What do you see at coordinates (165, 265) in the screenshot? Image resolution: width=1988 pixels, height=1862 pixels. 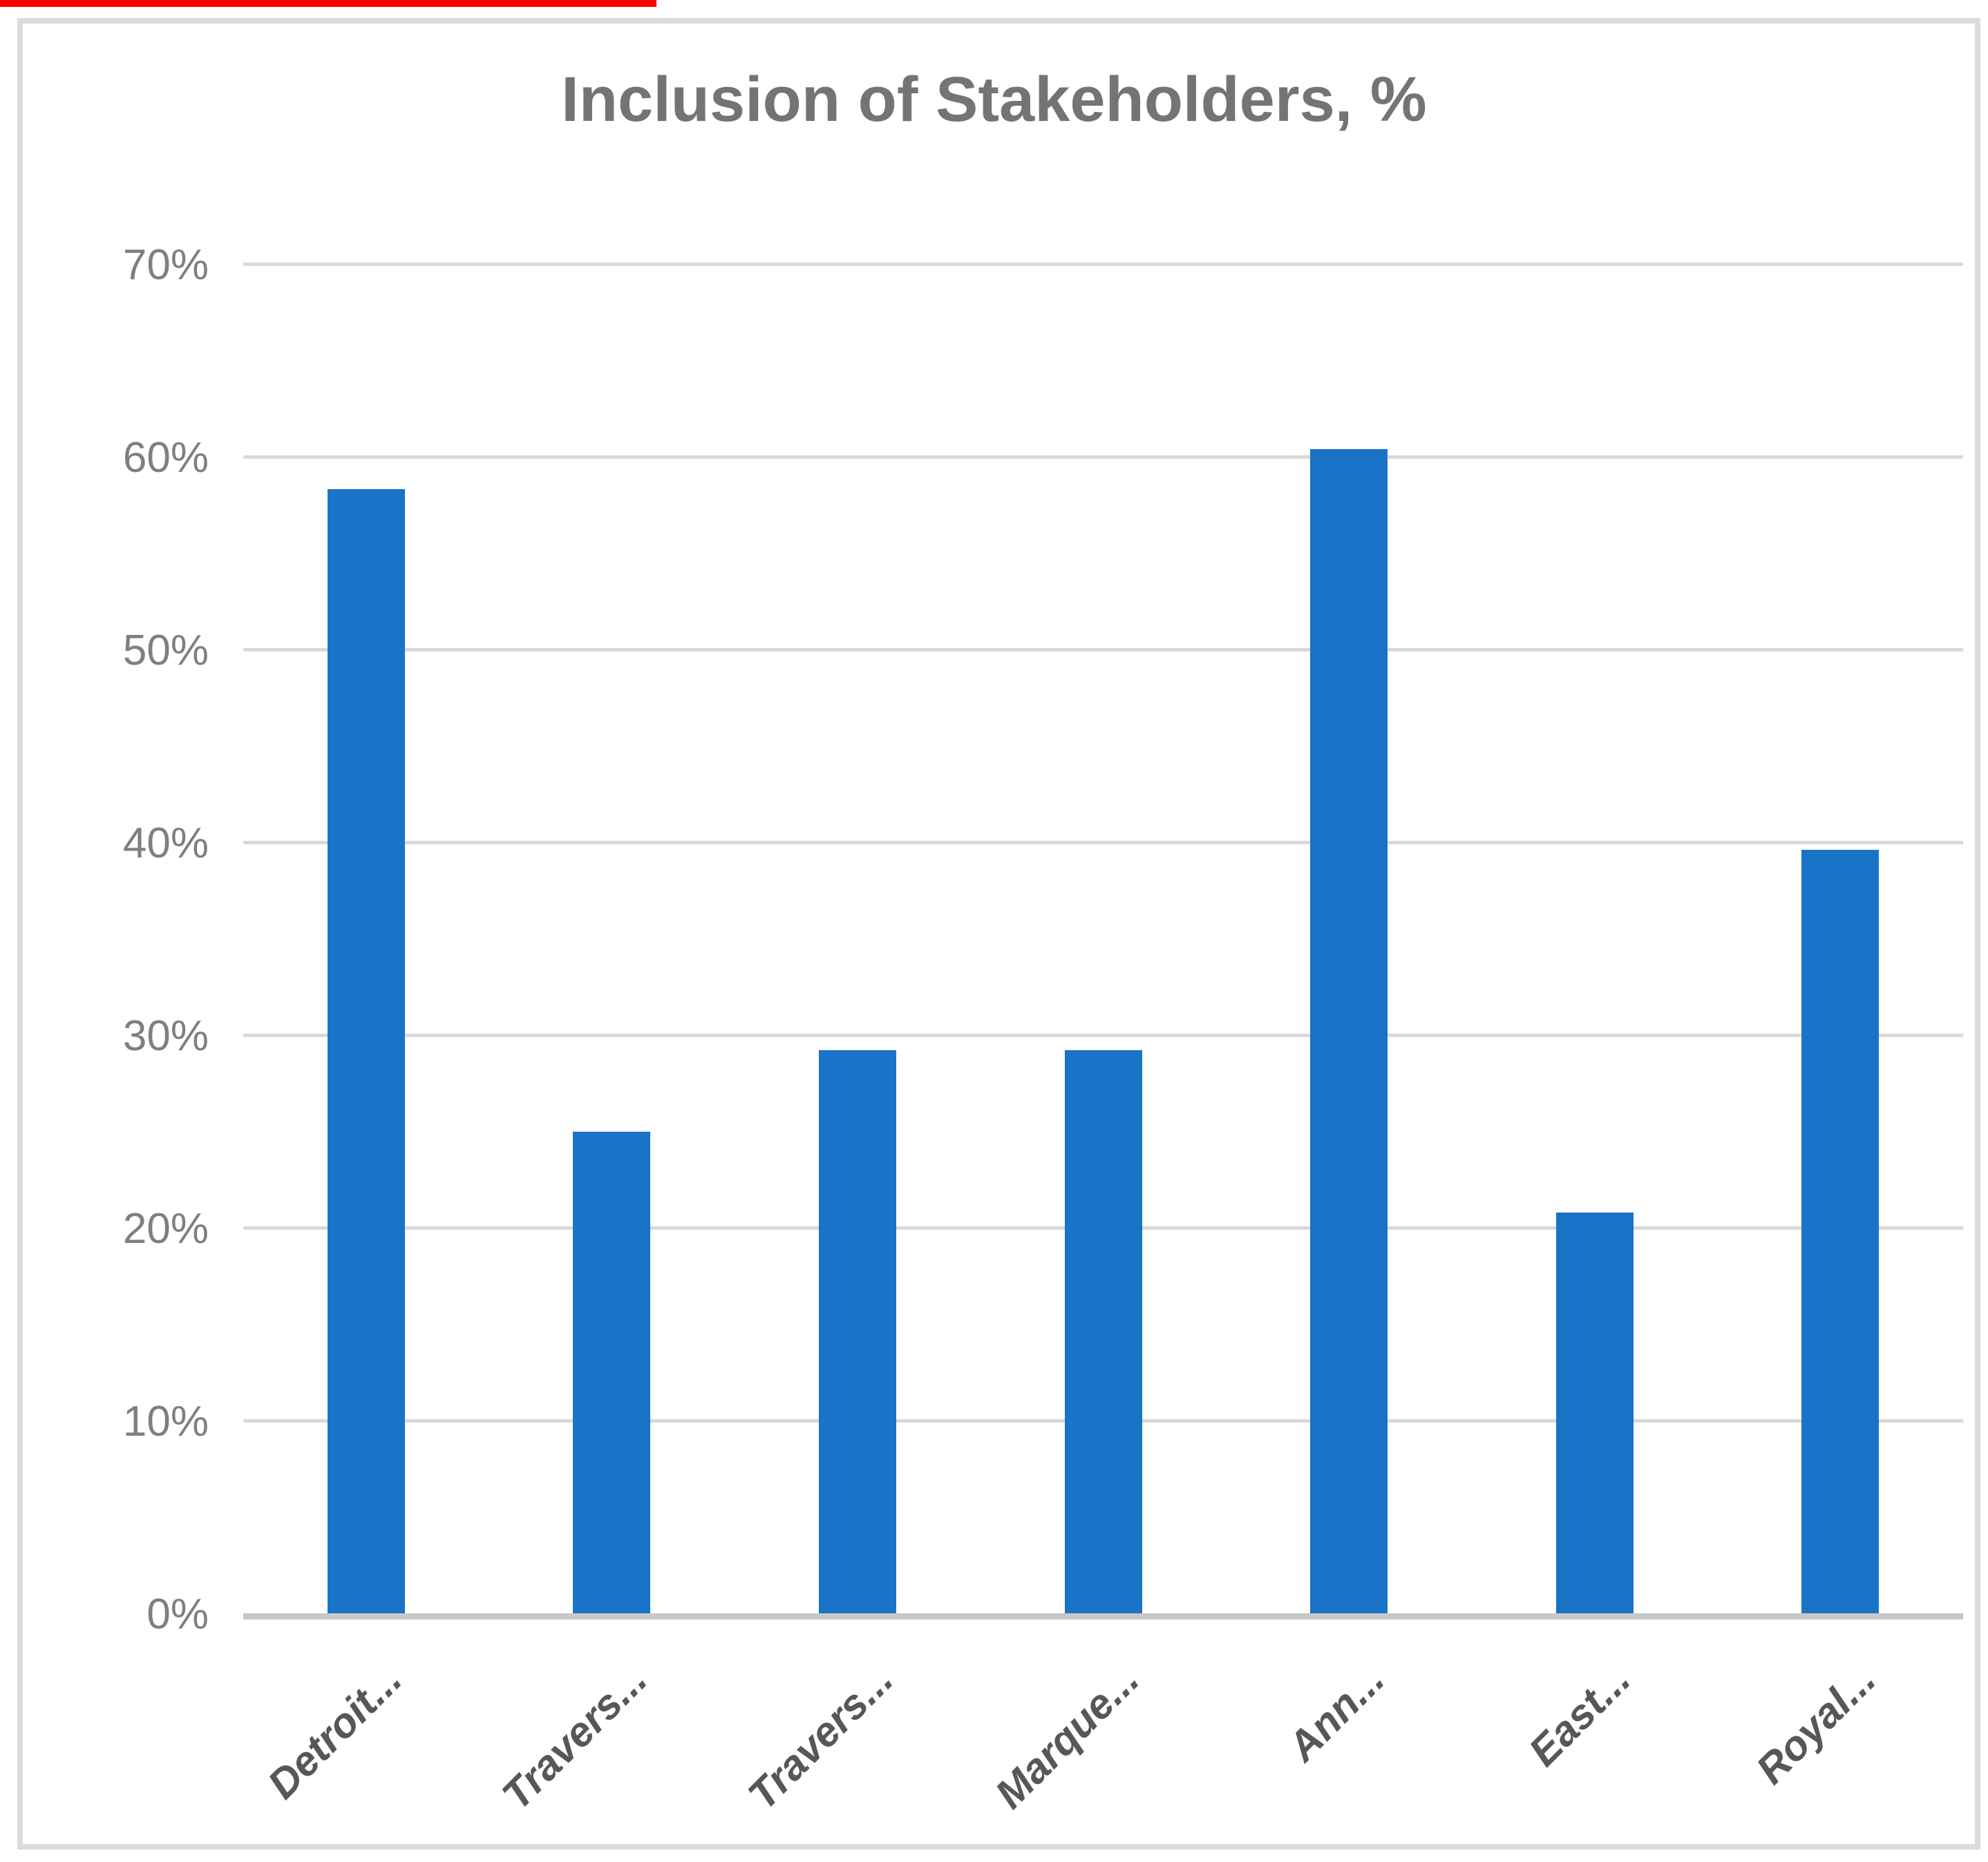 I see `y-tick-label-70: 70%` at bounding box center [165, 265].